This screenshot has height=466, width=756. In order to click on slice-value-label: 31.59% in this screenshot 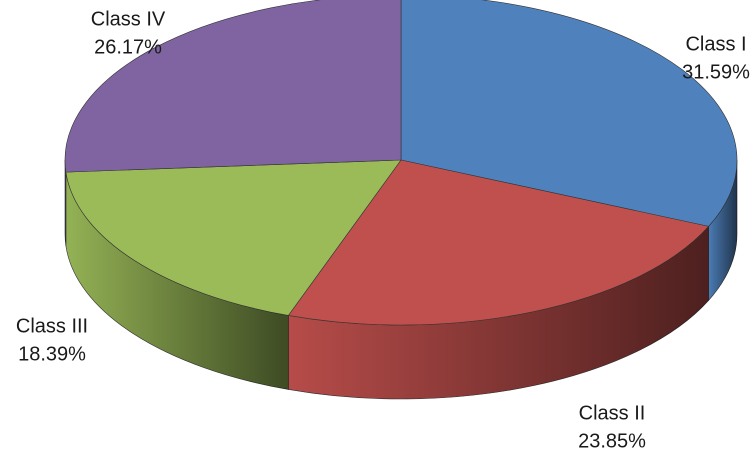, I will do `click(716, 72)`.